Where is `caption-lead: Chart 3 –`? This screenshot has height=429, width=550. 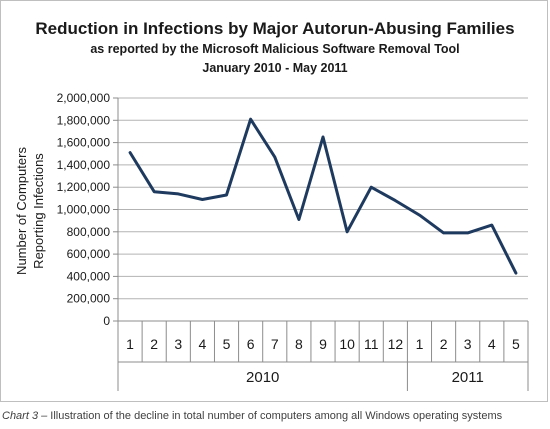 caption-lead: Chart 3 – is located at coordinates (25, 416).